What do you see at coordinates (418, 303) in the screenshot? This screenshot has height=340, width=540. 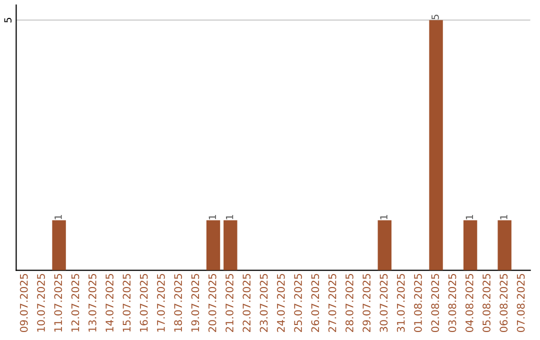 I see `x-tick-label: 01.08.2025` at bounding box center [418, 303].